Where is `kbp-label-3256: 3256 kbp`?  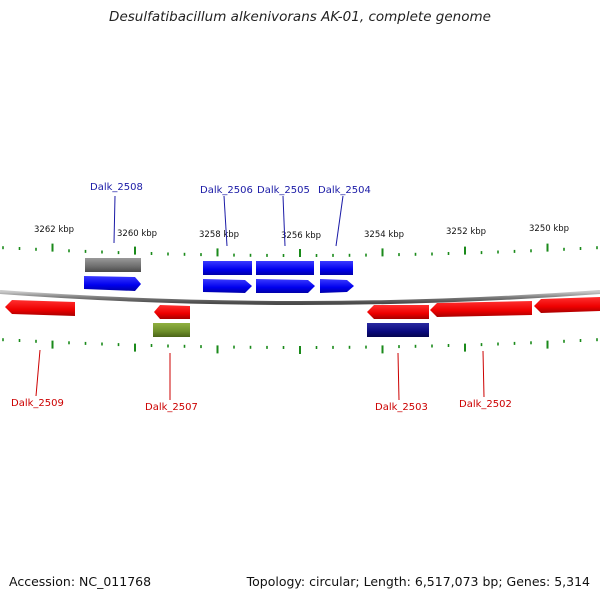
kbp-label-3256: 3256 kbp is located at coordinates (301, 236).